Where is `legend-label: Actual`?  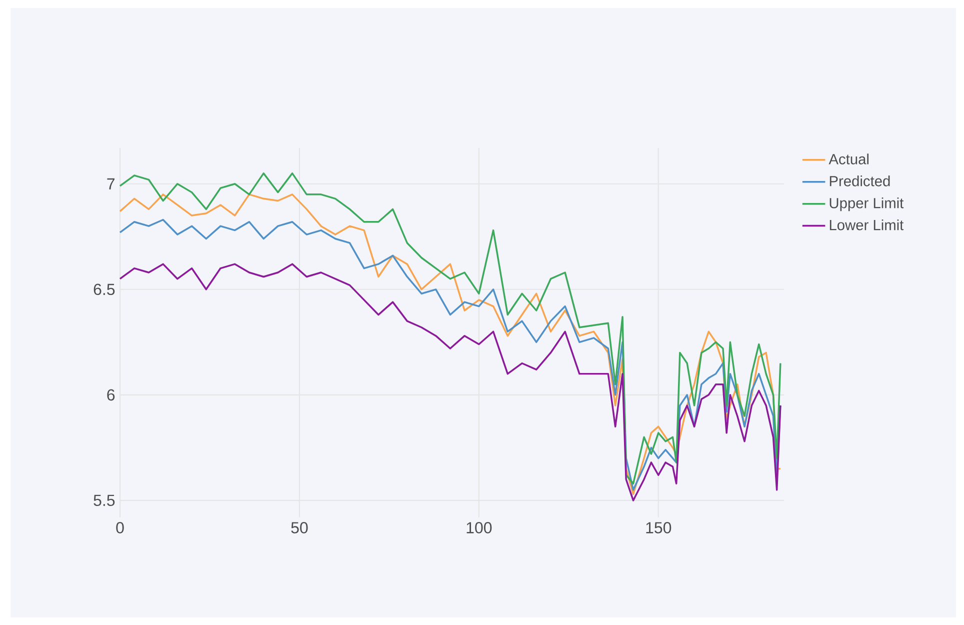 legend-label: Actual is located at coordinates (848, 158).